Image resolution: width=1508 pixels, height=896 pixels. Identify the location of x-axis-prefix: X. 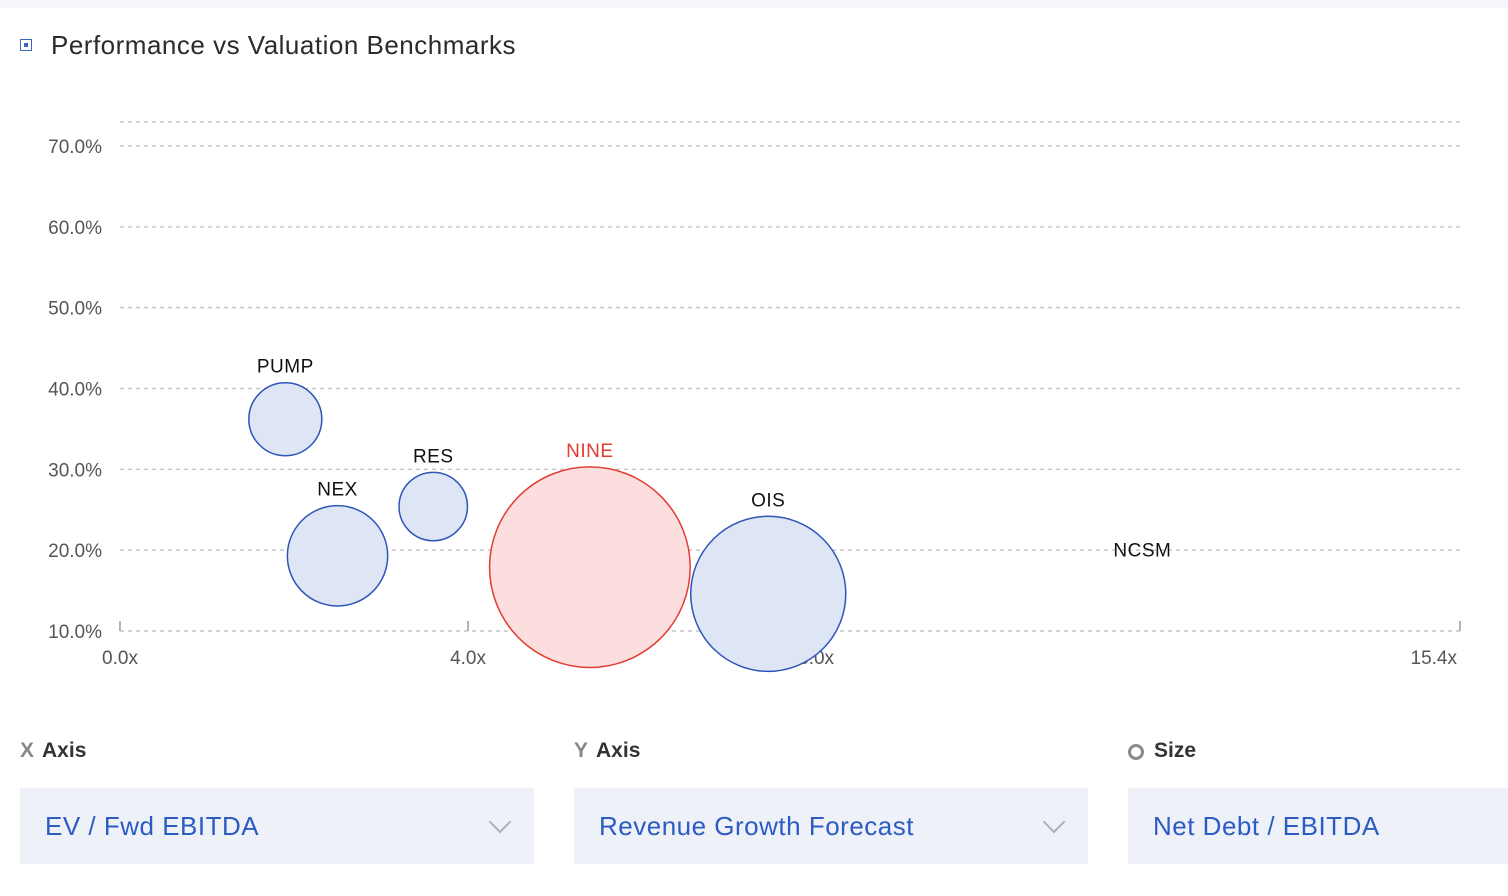
(27, 750).